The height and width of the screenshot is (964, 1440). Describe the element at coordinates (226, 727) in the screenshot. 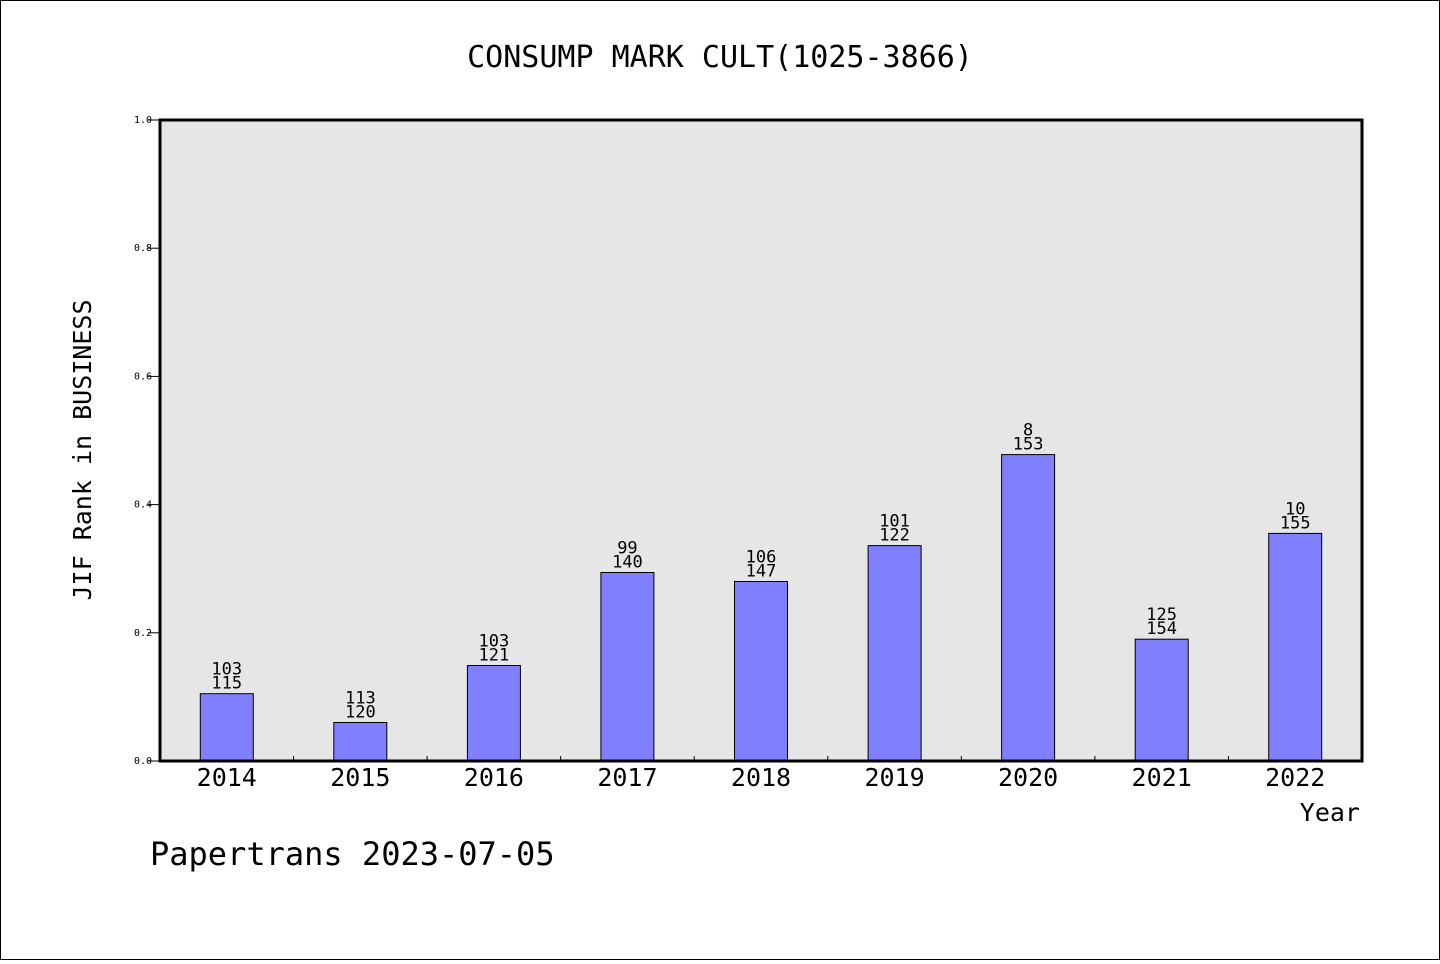

I see `bar-2014` at that location.